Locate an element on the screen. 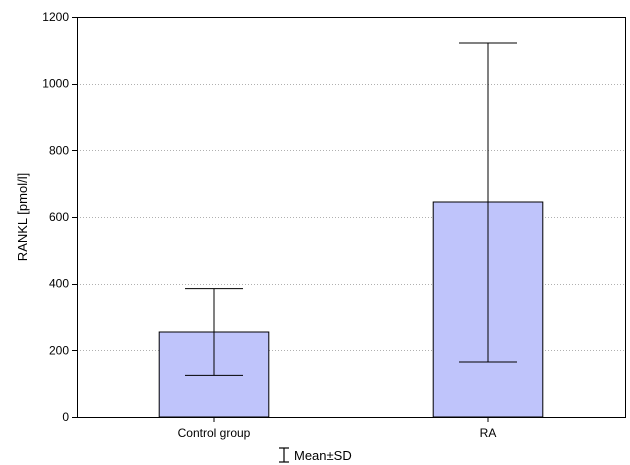 The image size is (630, 465). y-tick-label: 400 is located at coordinates (59, 284).